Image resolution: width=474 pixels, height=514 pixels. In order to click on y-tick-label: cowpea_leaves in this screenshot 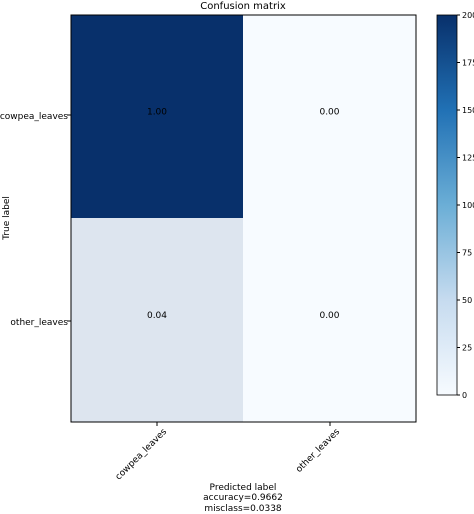, I will do `click(34, 117)`.